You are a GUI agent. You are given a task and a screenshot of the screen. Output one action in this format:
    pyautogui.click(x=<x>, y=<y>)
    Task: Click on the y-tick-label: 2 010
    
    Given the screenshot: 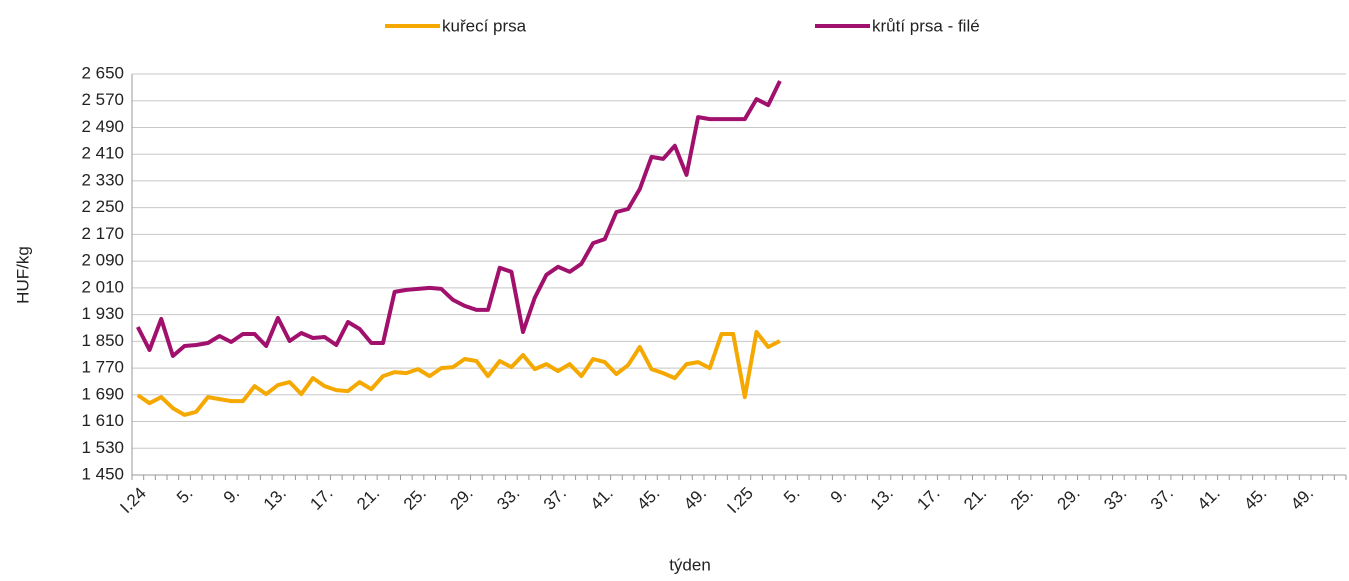 What is the action you would take?
    pyautogui.click(x=102, y=286)
    